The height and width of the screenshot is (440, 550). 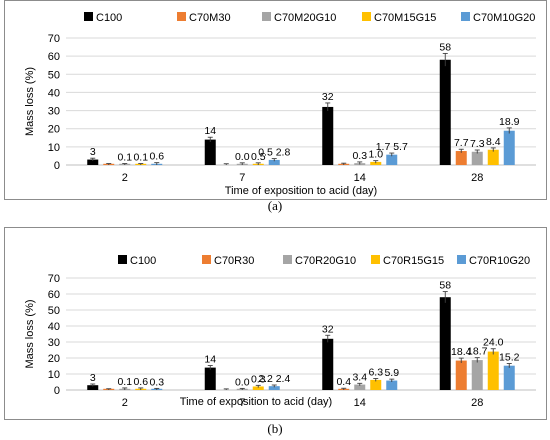 I want to click on data-label: 24.0, so click(x=493, y=343).